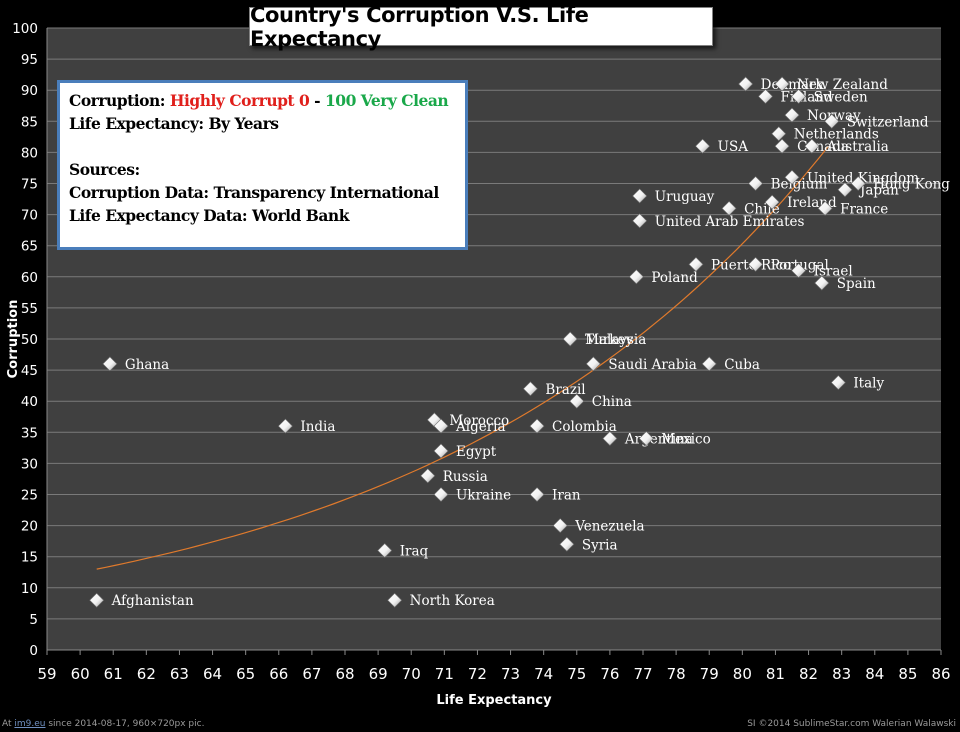  Describe the element at coordinates (857, 147) in the screenshot. I see `data-point-label: Australia` at that location.